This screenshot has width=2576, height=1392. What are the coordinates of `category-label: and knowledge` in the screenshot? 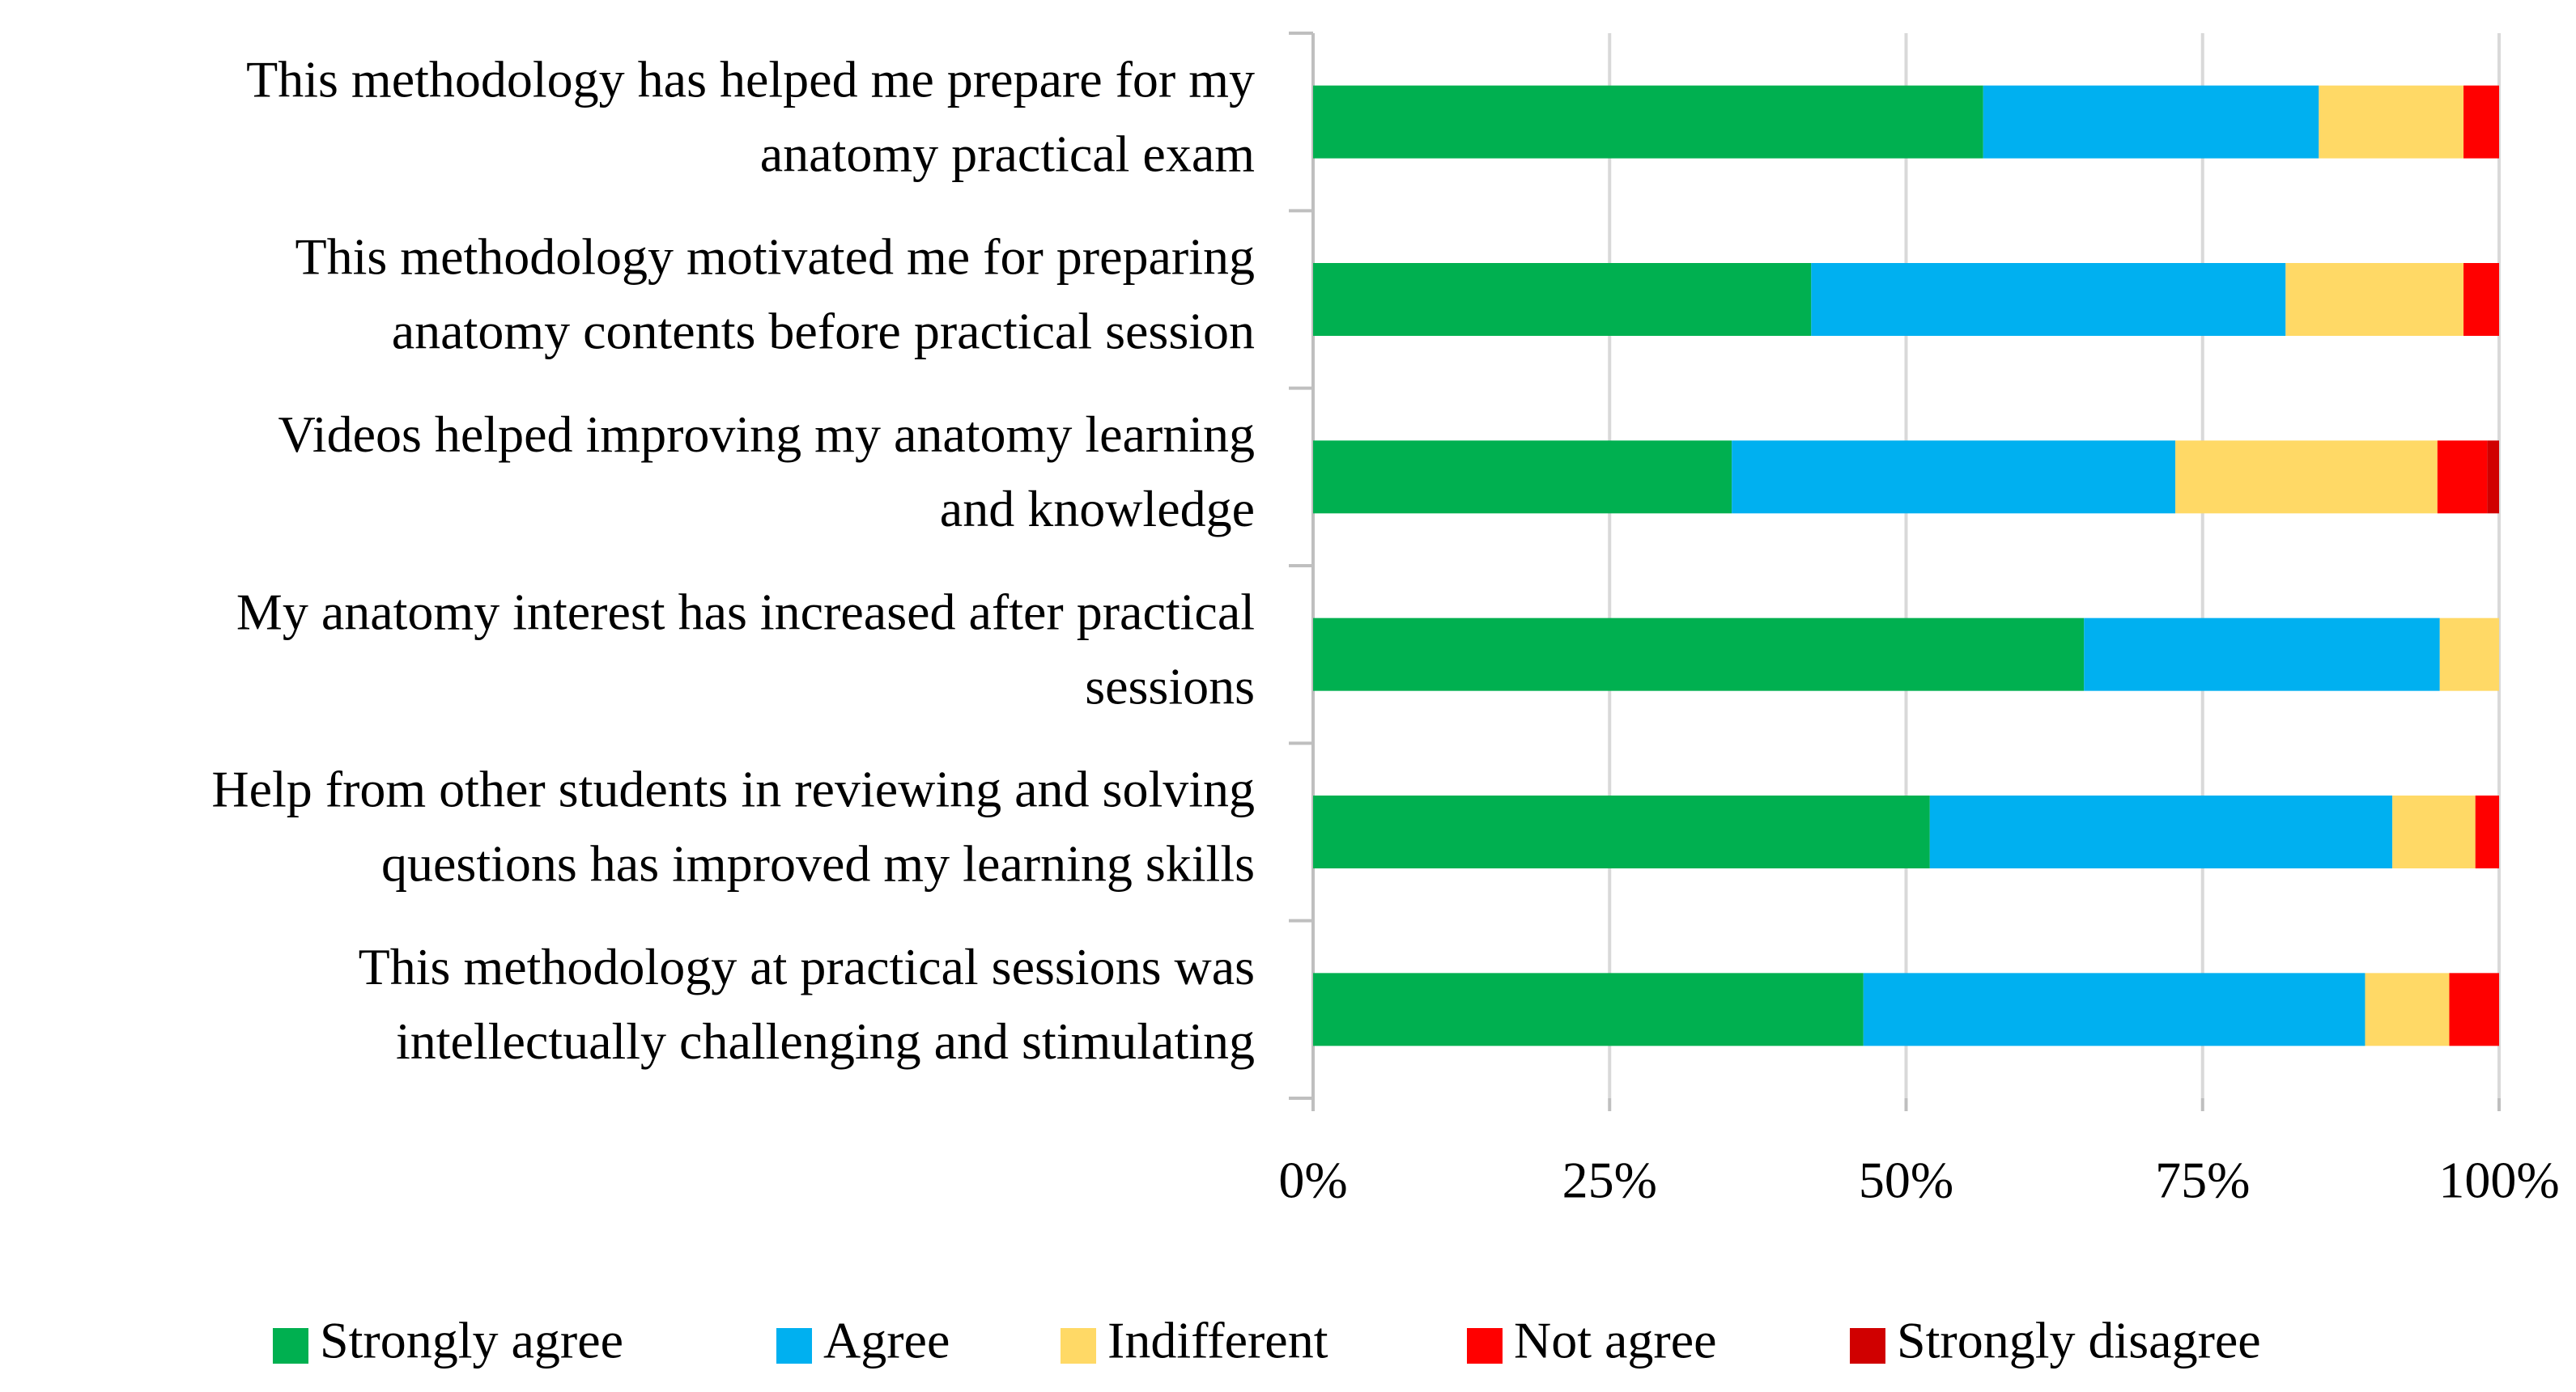 It's located at (1097, 508).